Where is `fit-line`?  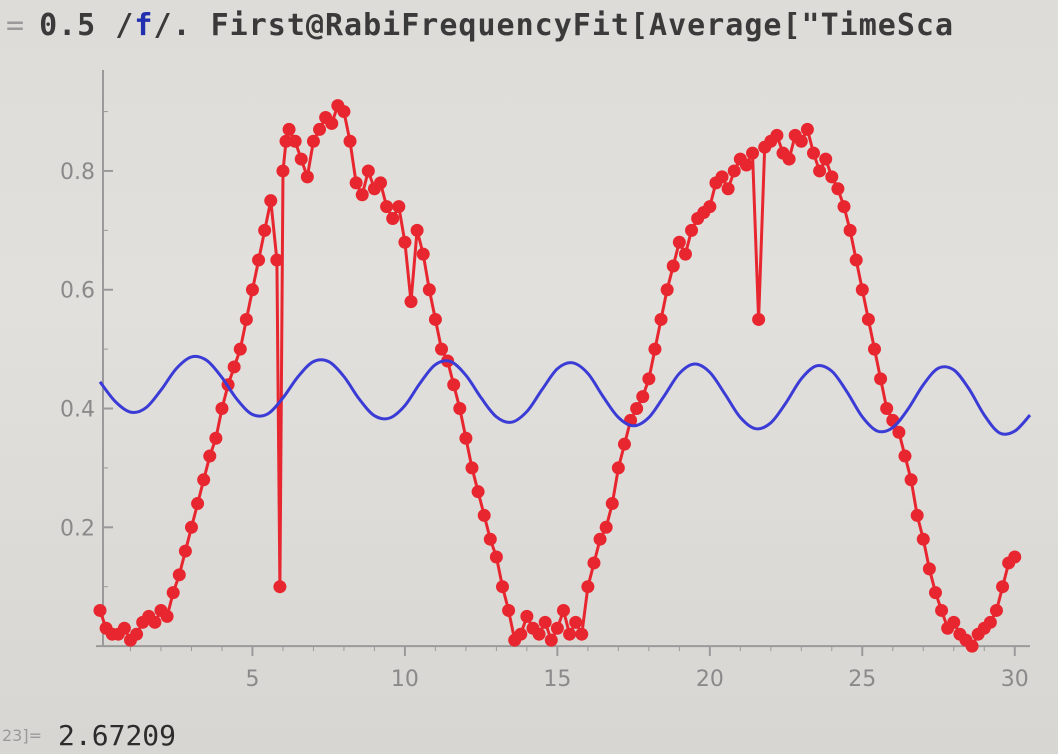
fit-line is located at coordinates (565, 395).